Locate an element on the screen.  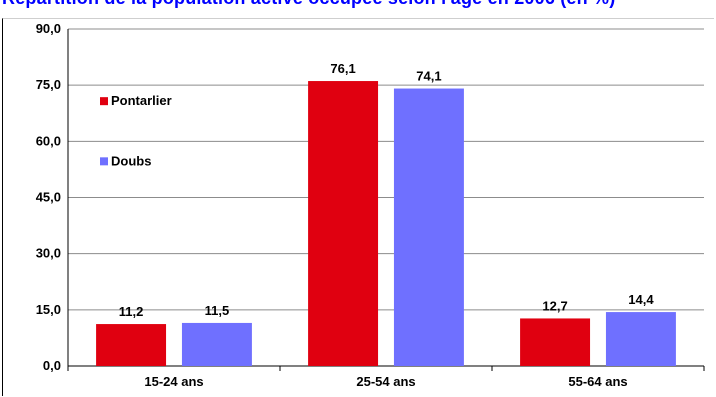
y-tick-label: 0,0 is located at coordinates (52, 365).